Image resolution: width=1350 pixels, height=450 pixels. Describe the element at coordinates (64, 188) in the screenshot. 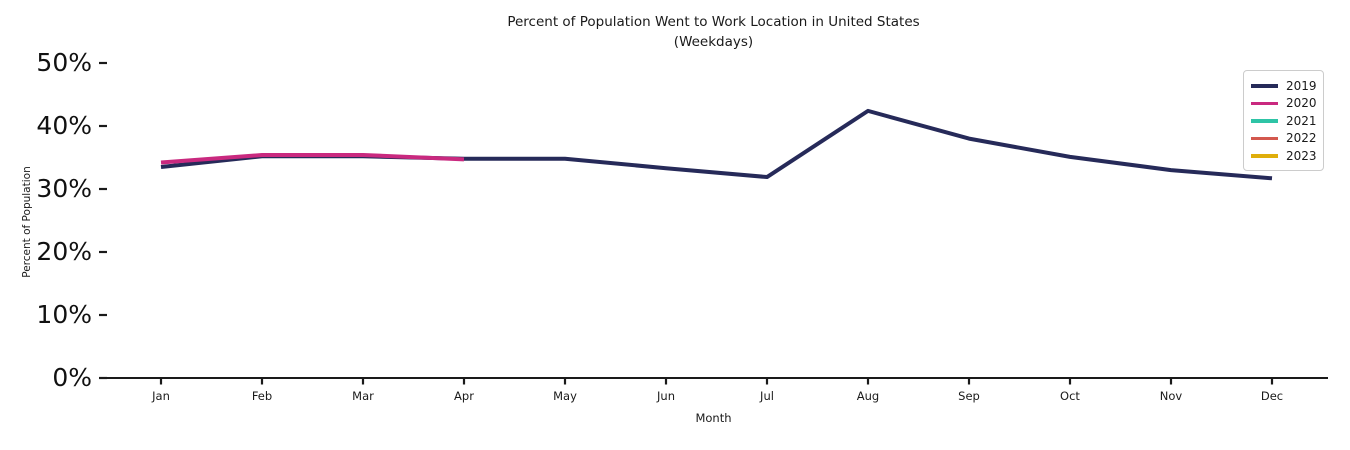

I see `y-tick-label: 30%` at that location.